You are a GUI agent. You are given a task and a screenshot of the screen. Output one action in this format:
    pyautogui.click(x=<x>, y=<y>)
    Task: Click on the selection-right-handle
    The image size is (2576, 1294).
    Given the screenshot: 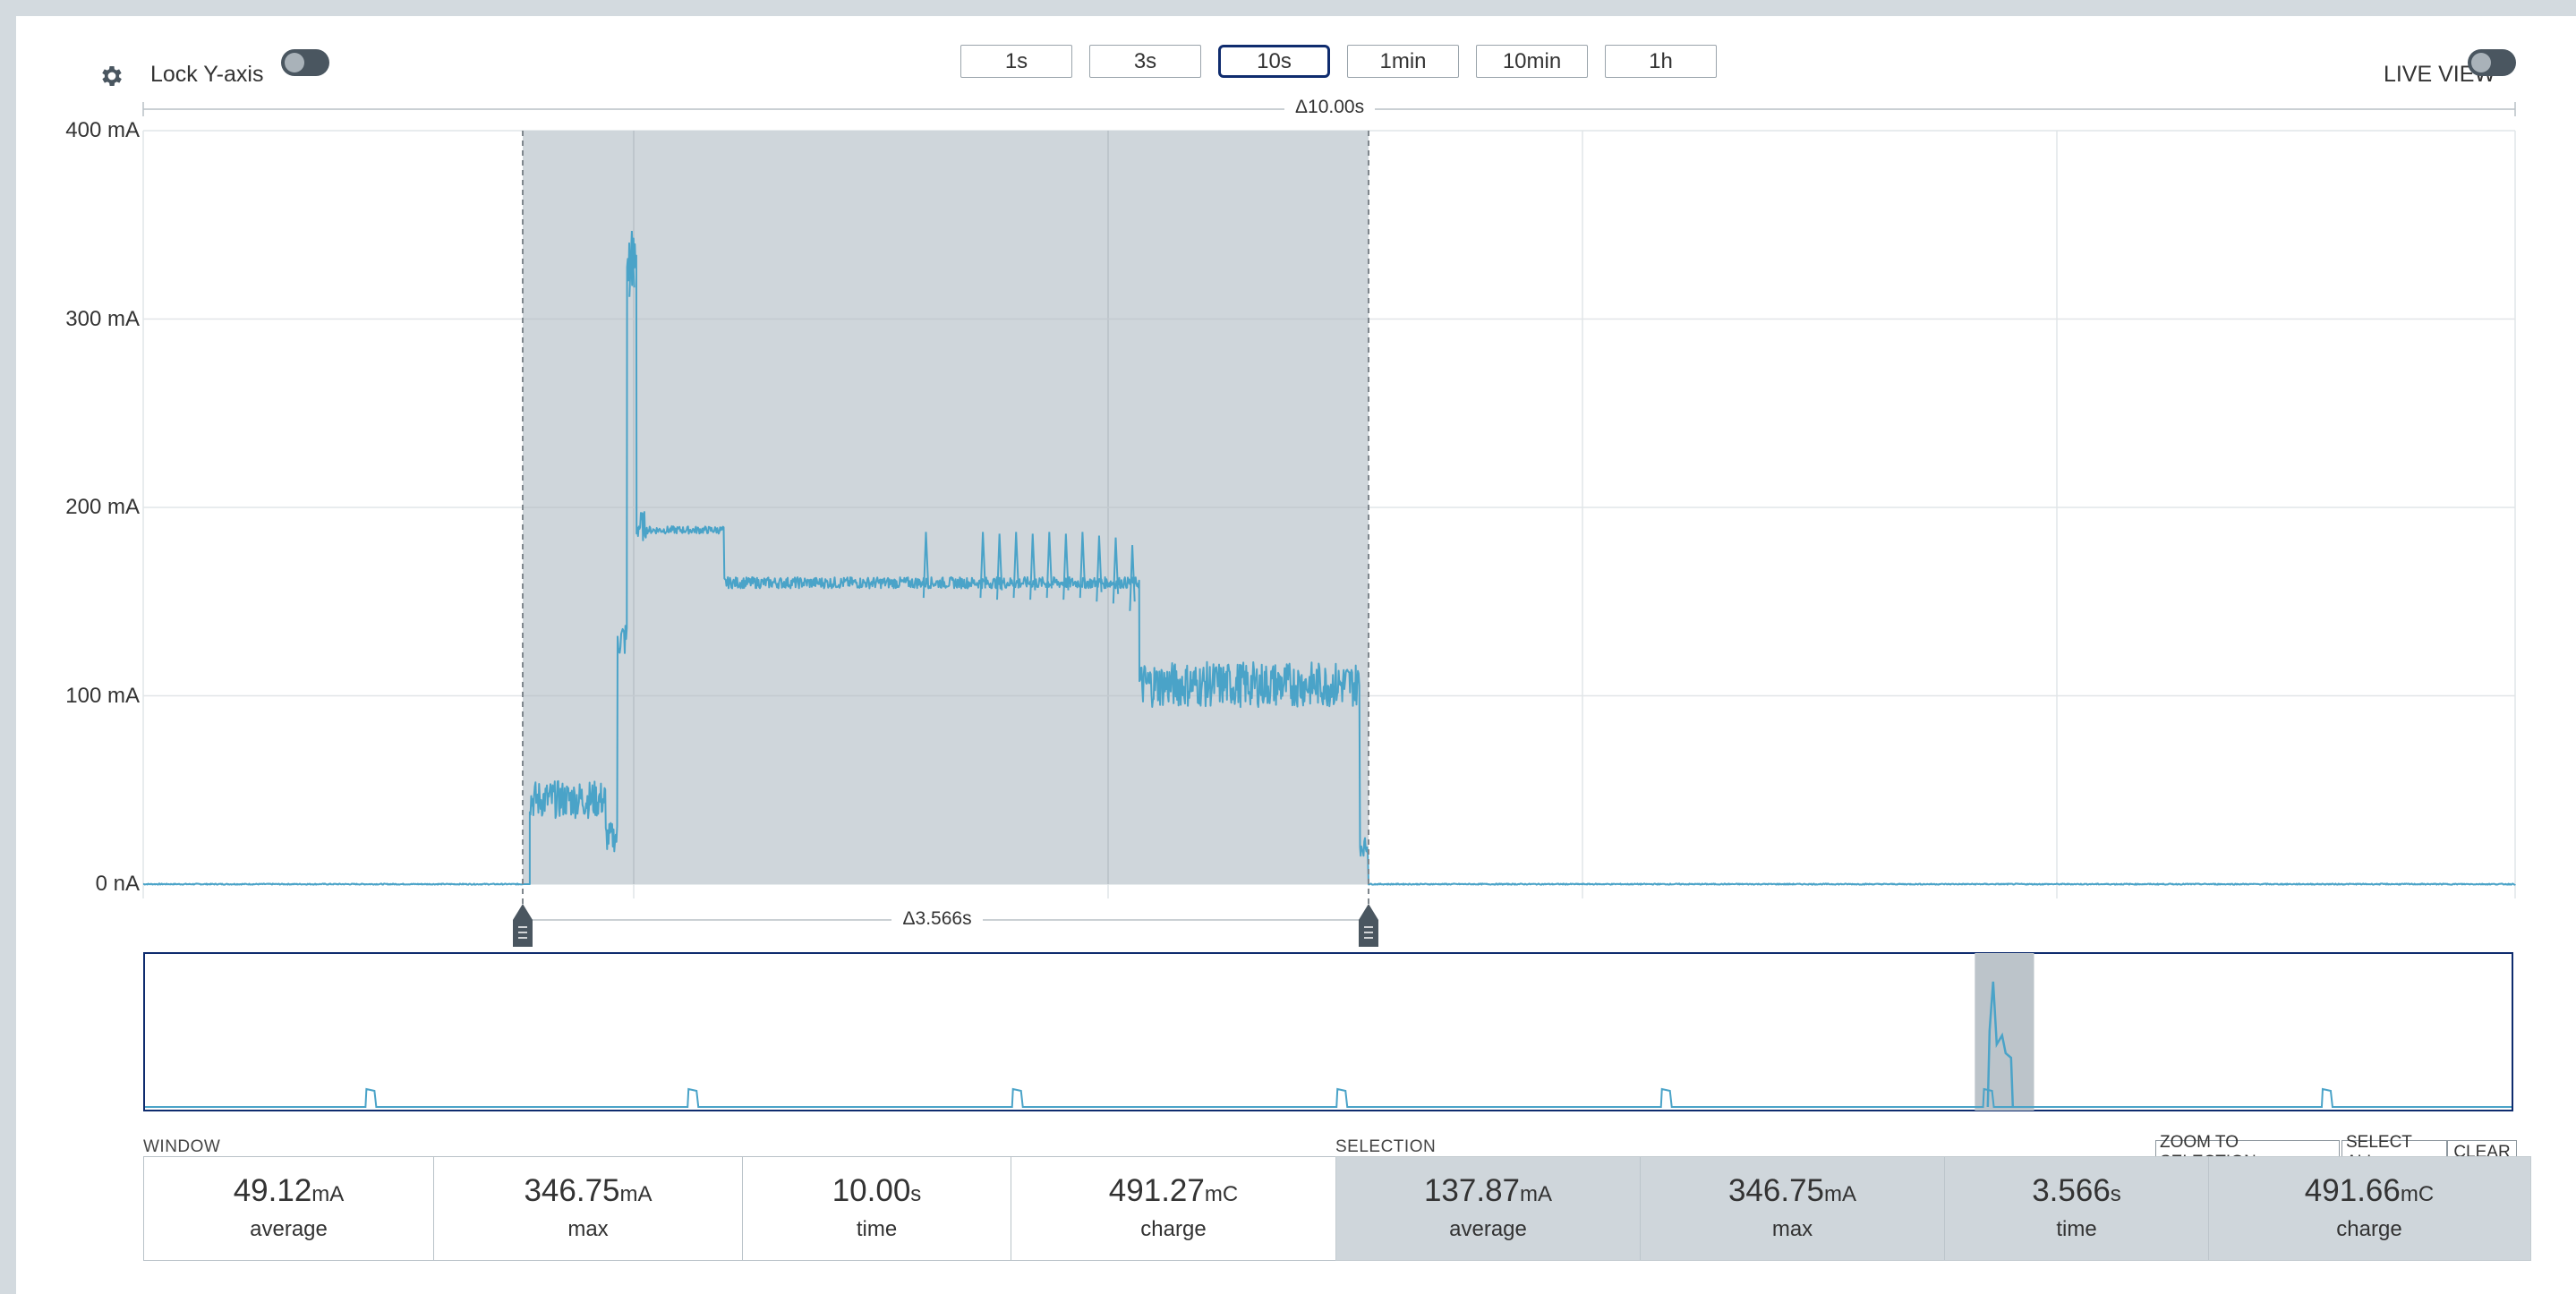 What is the action you would take?
    pyautogui.click(x=1368, y=925)
    